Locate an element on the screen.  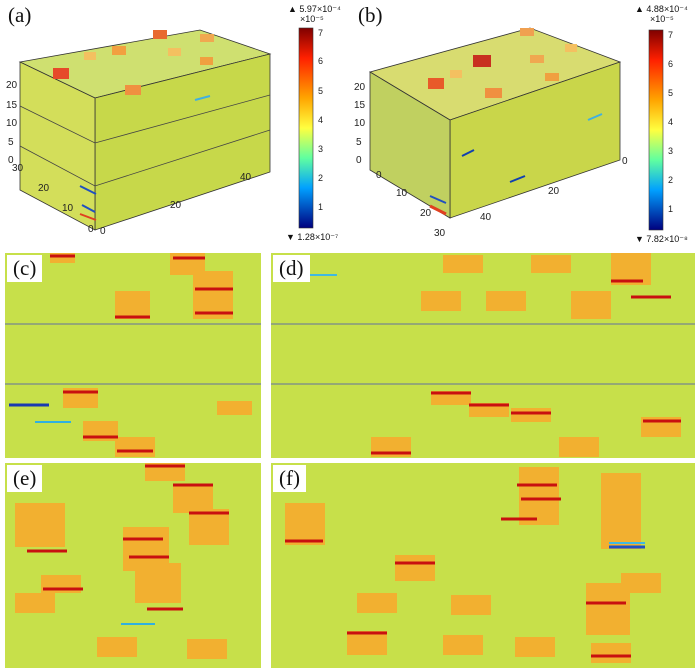
panel-c: (c) is located at coordinates (133, 355).